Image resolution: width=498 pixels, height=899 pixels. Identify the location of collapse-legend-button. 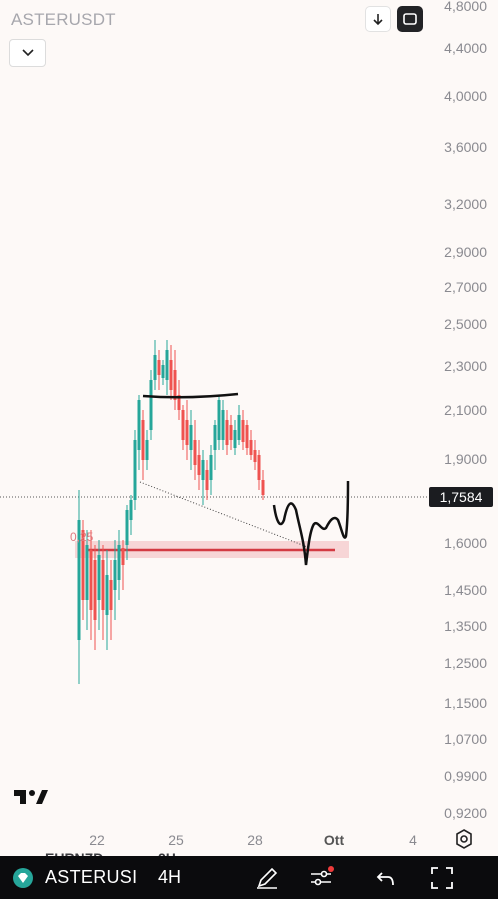
(27, 53).